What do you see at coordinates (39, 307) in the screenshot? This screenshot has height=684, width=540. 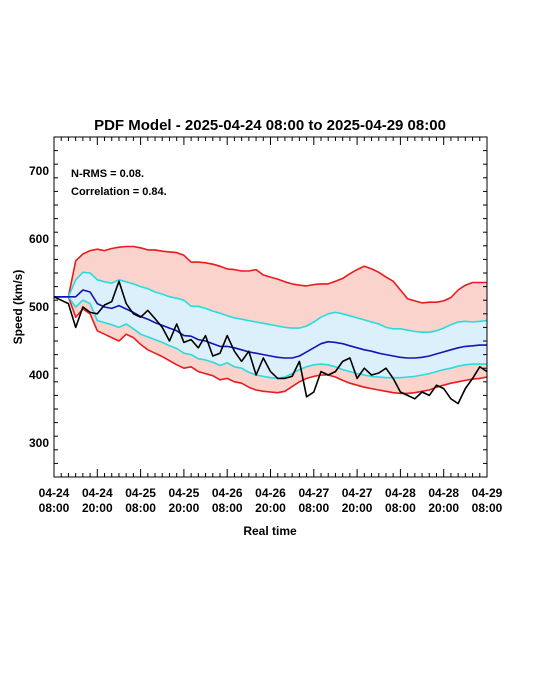 I see `y-tick-label: 500` at bounding box center [39, 307].